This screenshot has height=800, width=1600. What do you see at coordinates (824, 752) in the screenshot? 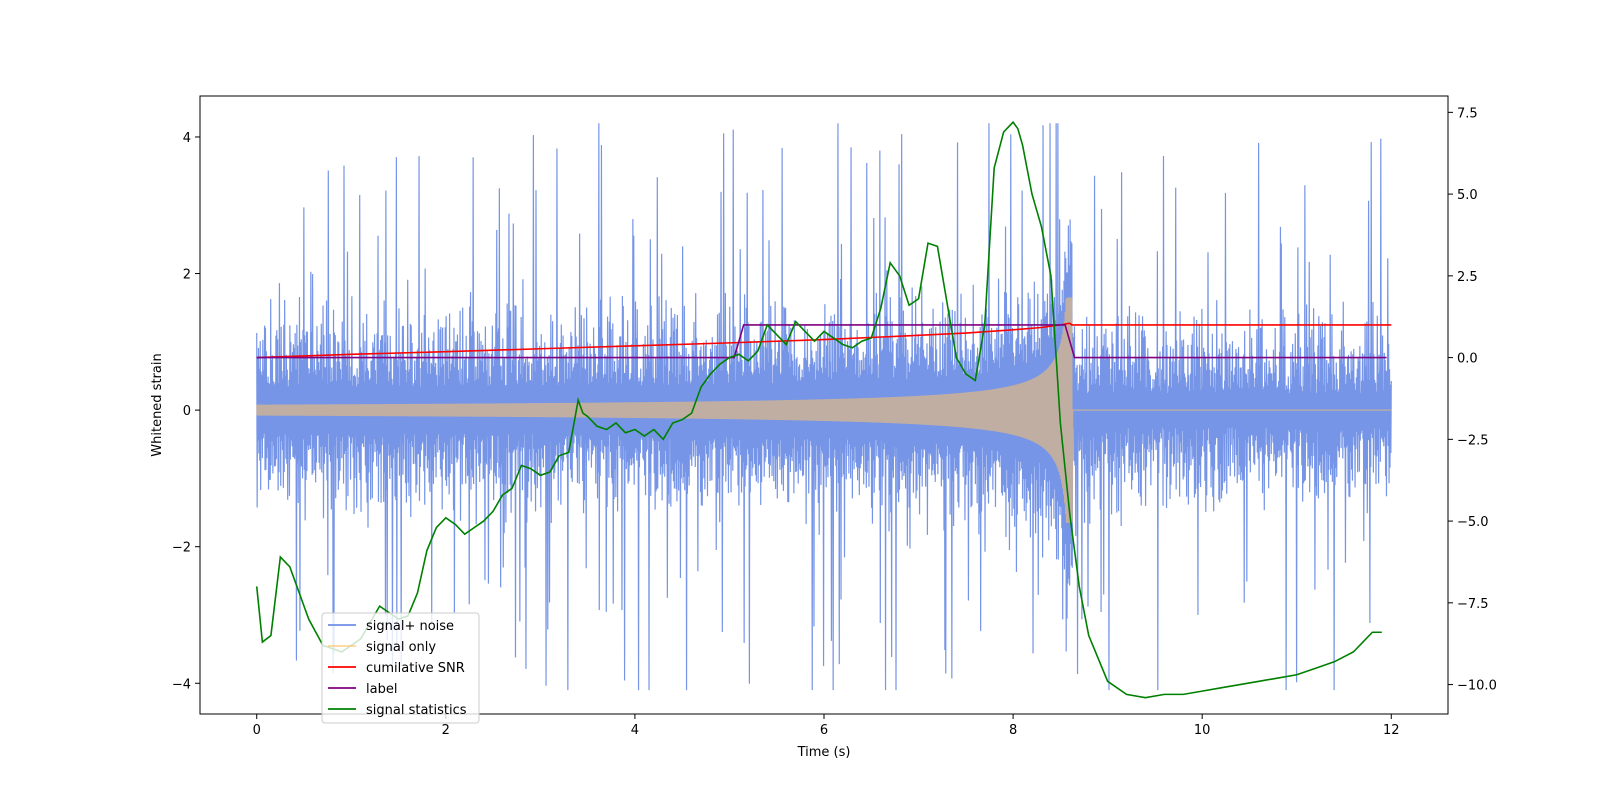
I see `x-axis-label: Time (s)` at bounding box center [824, 752].